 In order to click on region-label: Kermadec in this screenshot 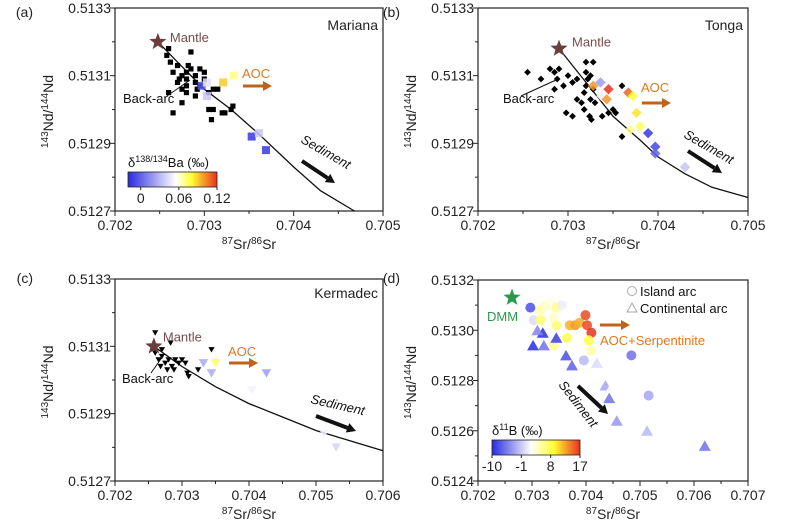, I will do `click(346, 293)`.